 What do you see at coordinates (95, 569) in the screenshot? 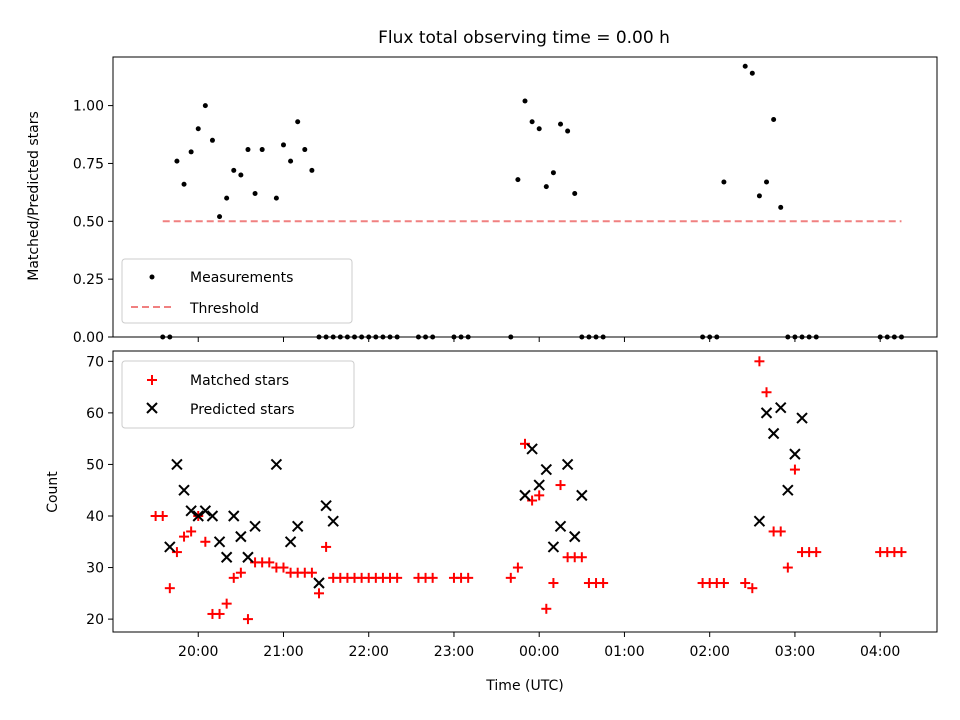
I see `bottom-y-tick-label: 30` at bounding box center [95, 569].